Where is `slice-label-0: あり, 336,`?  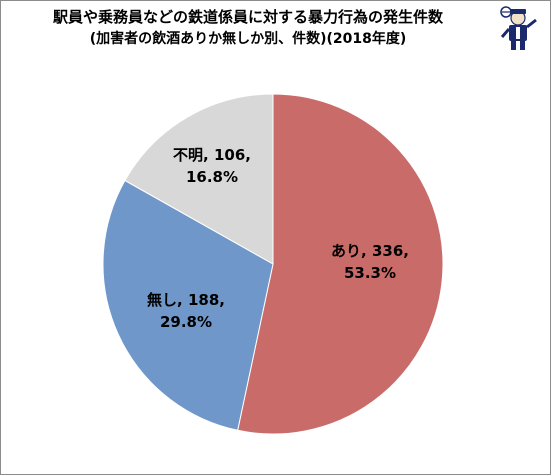 slice-label-0: あり, 336, is located at coordinates (370, 251).